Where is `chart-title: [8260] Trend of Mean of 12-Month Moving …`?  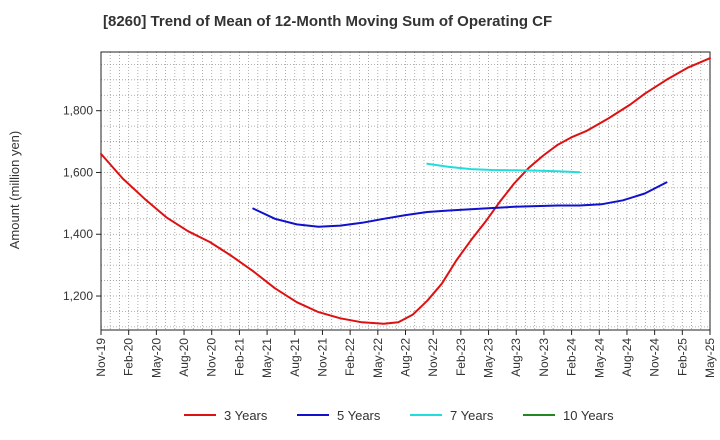 chart-title: [8260] Trend of Mean of 12-Month Moving … is located at coordinates (327, 21).